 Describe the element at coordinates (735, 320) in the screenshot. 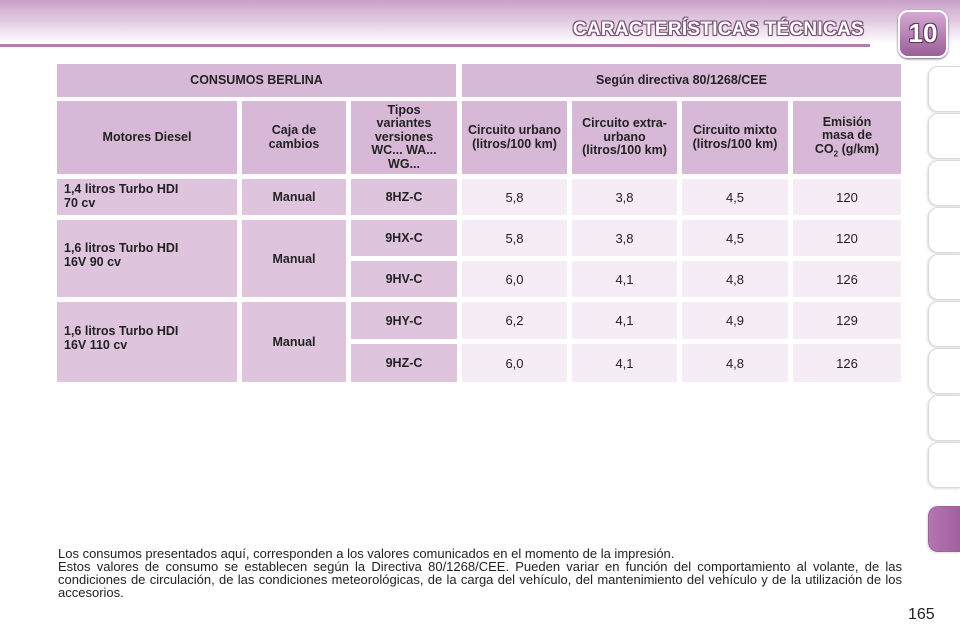

I see `mixed-cell: 4,9` at that location.